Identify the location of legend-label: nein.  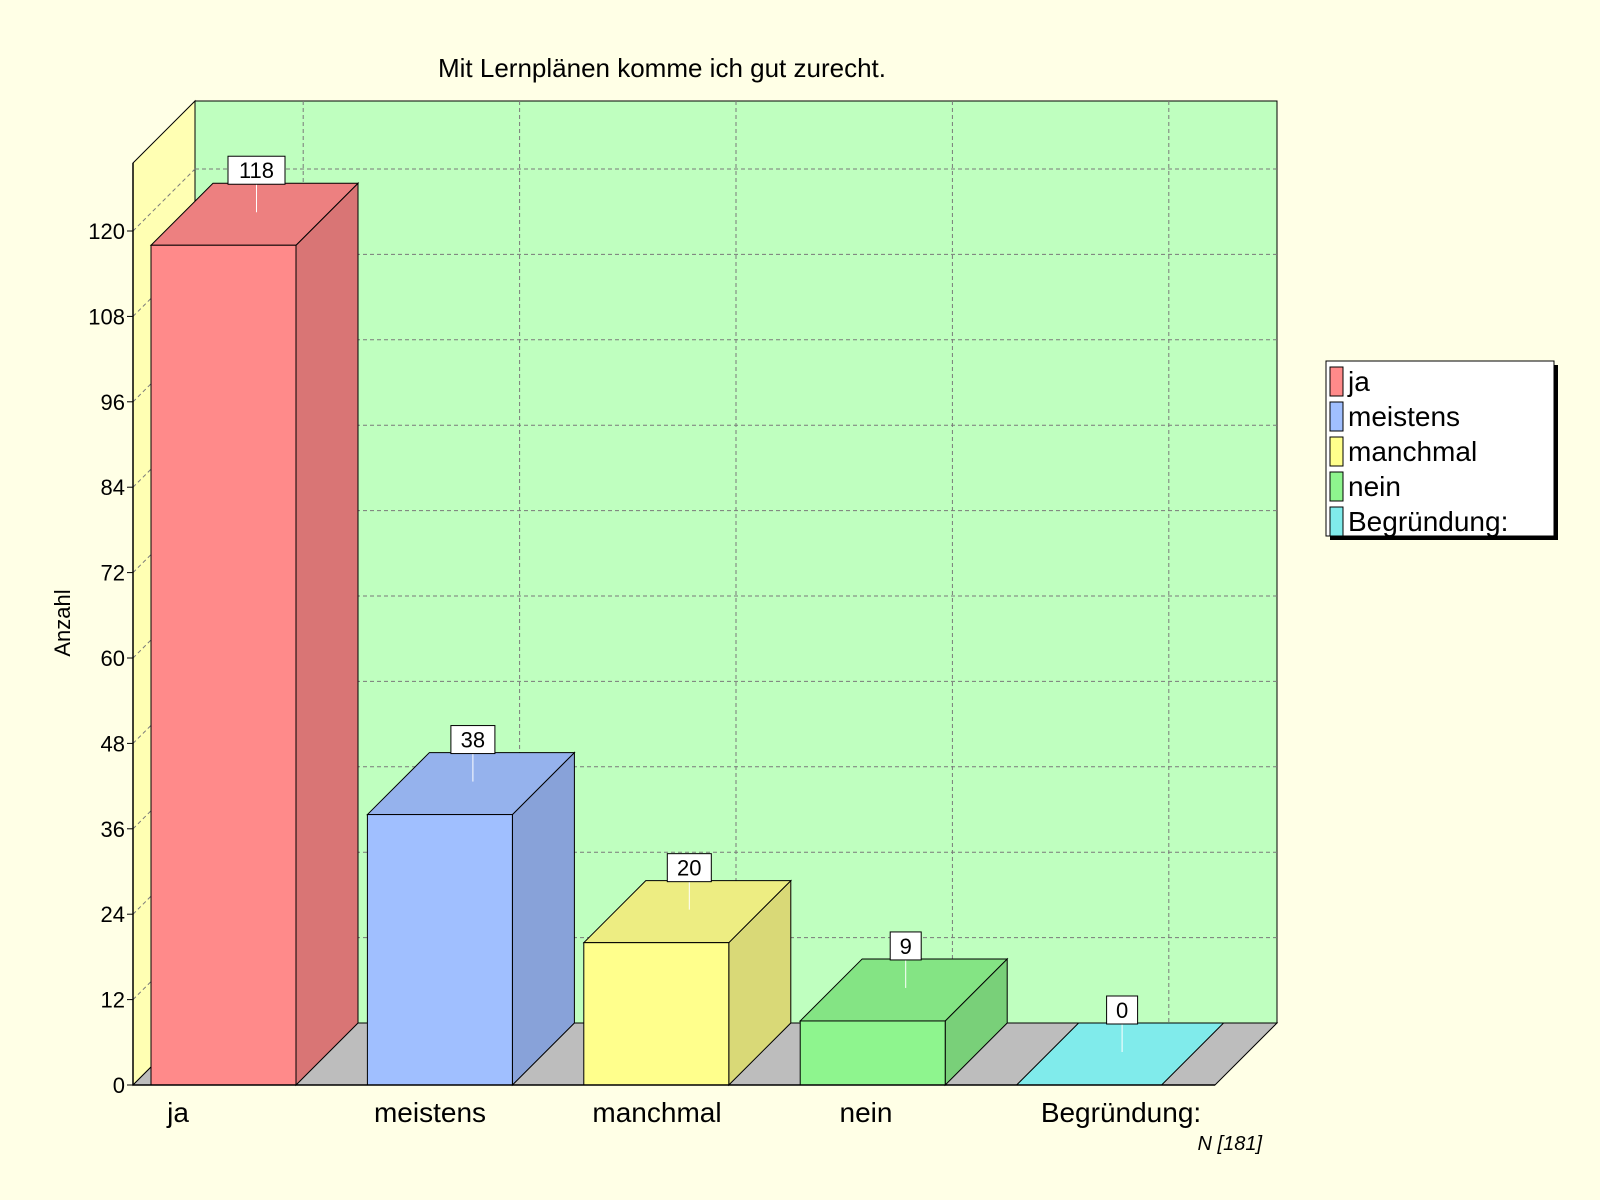
(1374, 486).